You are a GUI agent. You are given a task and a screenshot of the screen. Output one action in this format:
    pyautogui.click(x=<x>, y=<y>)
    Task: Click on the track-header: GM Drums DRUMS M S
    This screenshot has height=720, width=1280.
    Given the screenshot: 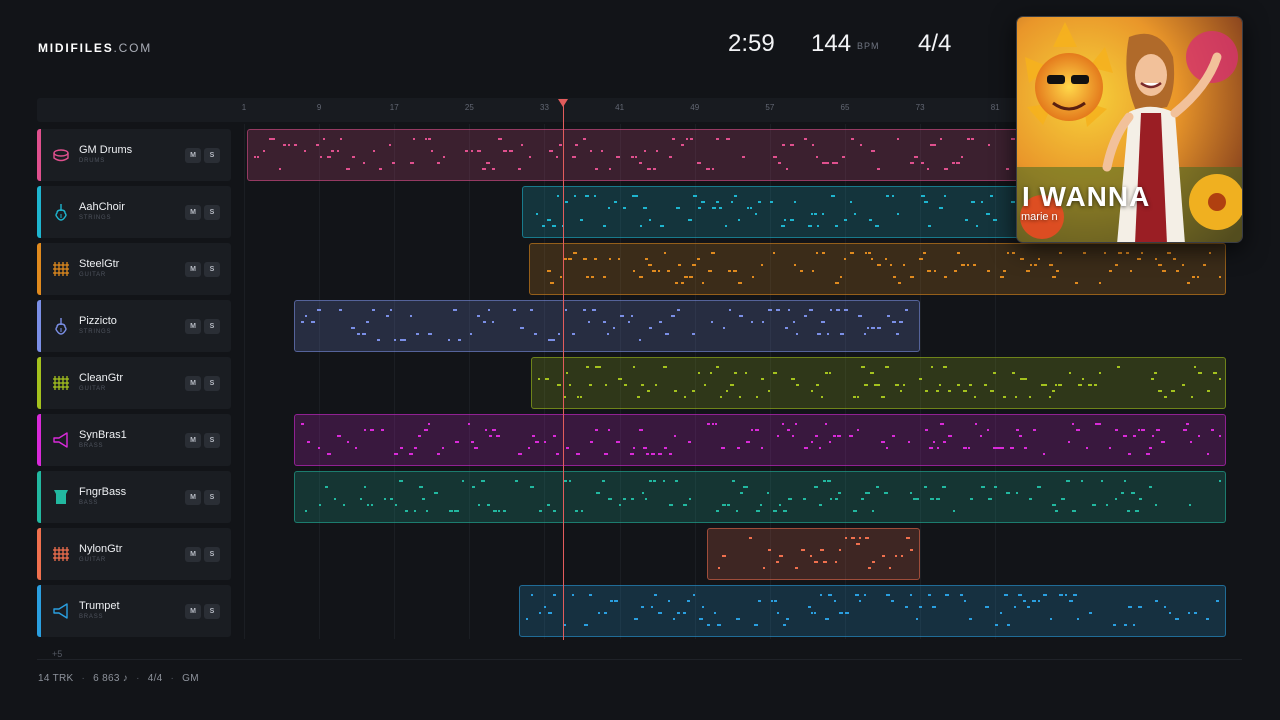 What is the action you would take?
    pyautogui.click(x=134, y=155)
    